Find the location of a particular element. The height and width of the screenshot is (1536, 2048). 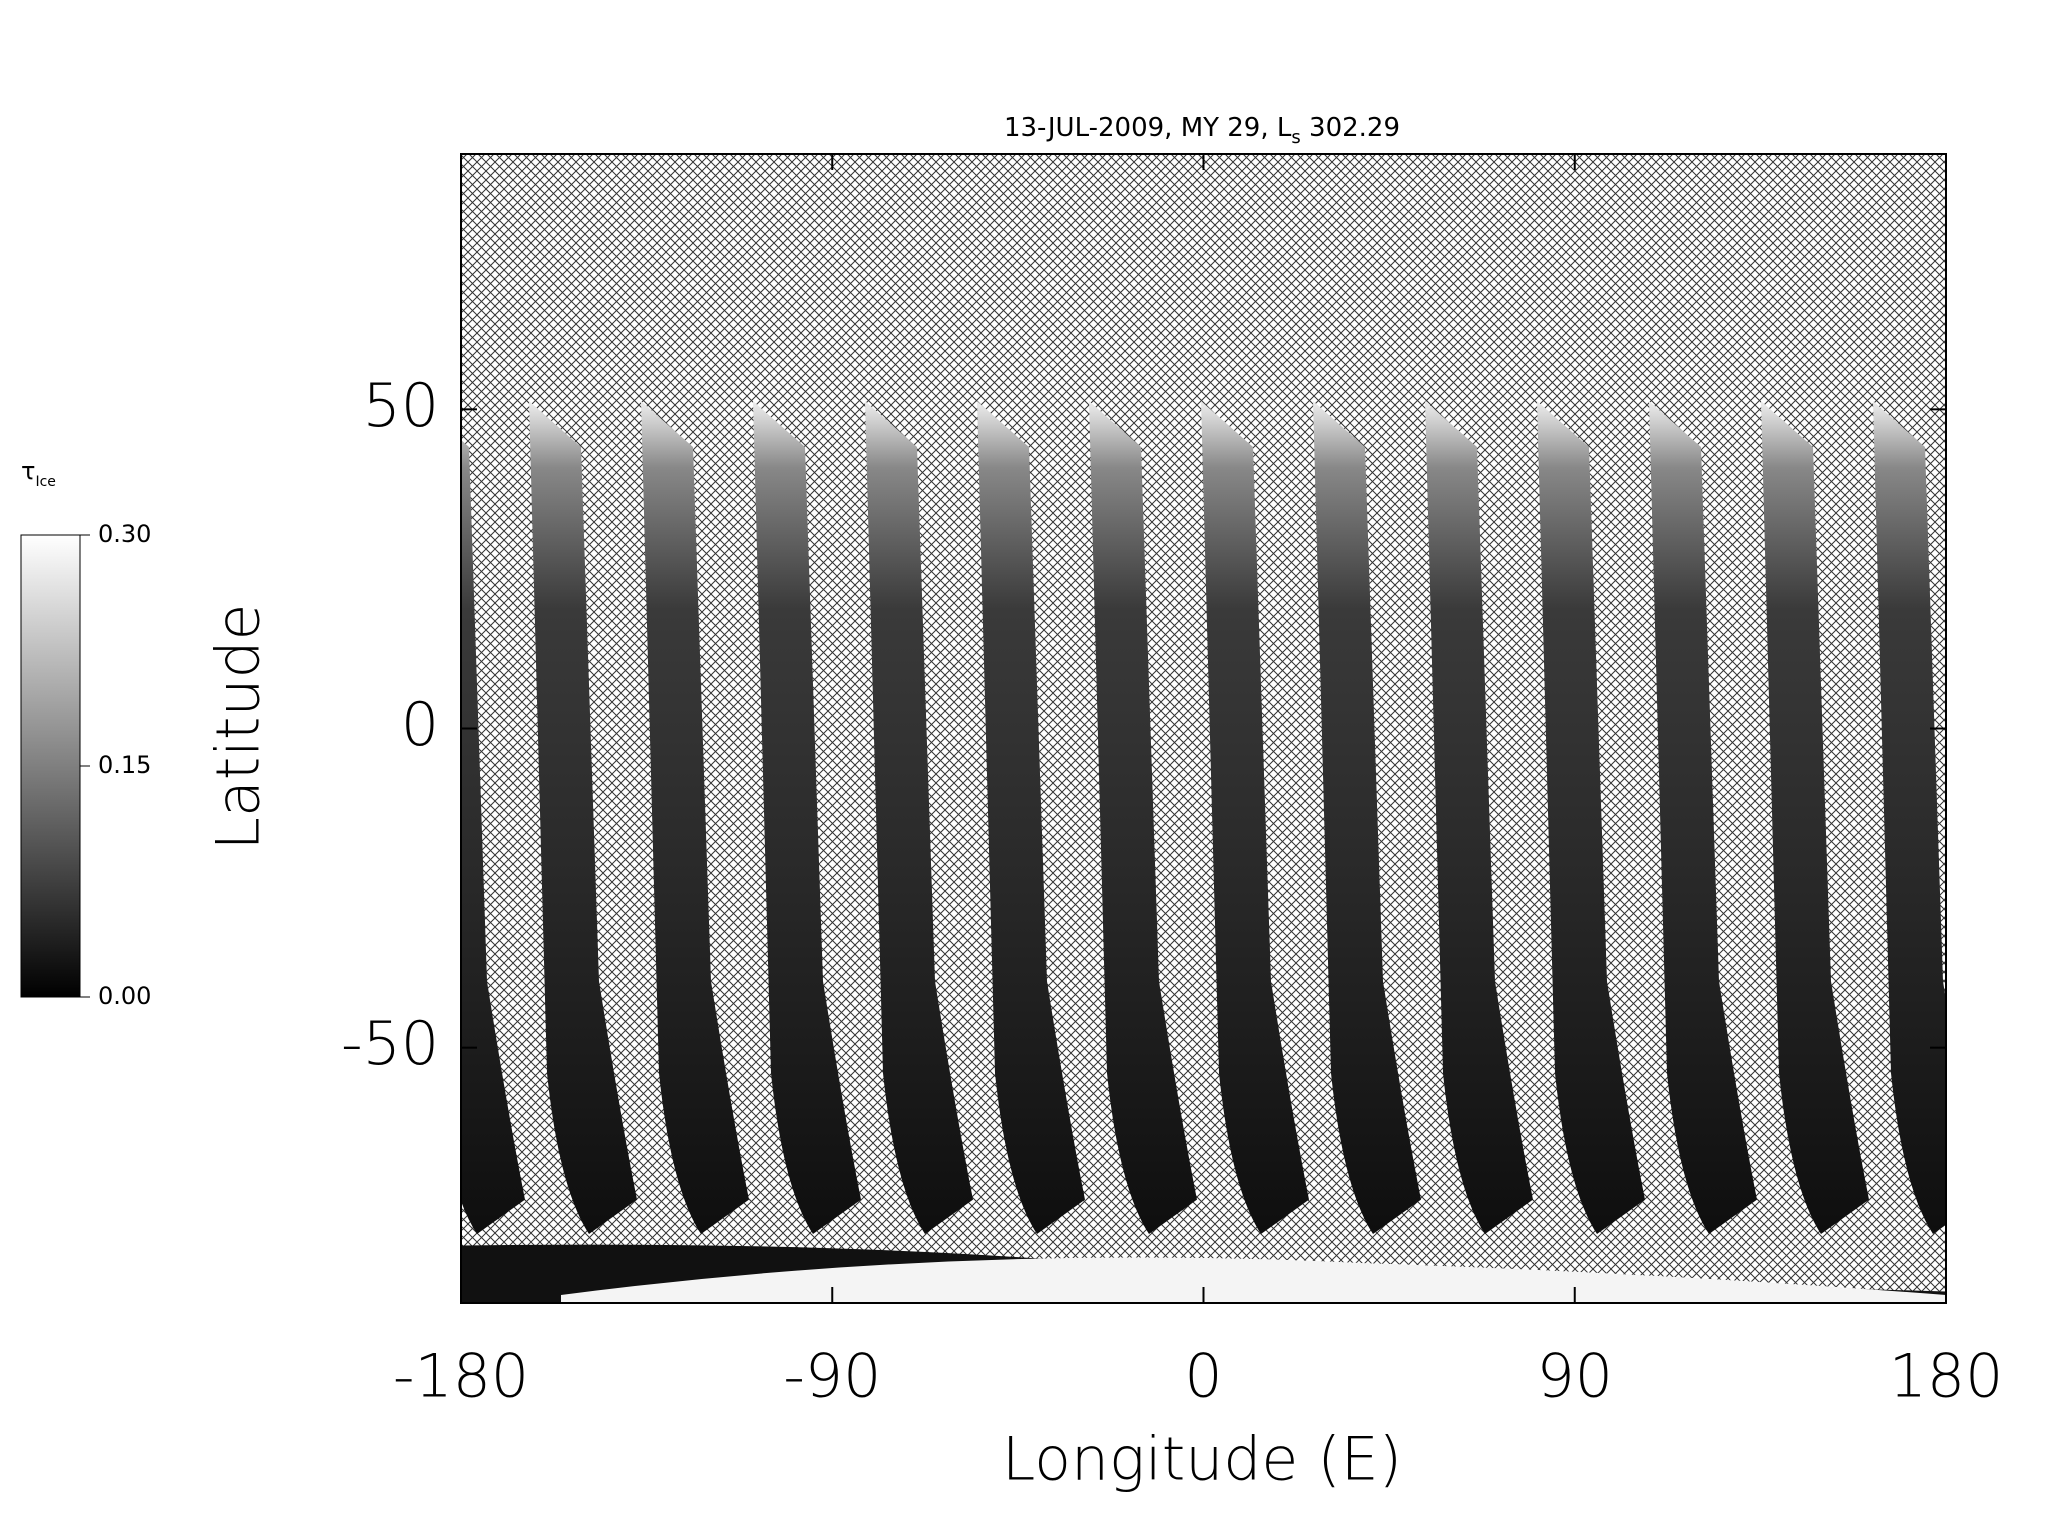

x-tick-label: -90 is located at coordinates (832, 1377).